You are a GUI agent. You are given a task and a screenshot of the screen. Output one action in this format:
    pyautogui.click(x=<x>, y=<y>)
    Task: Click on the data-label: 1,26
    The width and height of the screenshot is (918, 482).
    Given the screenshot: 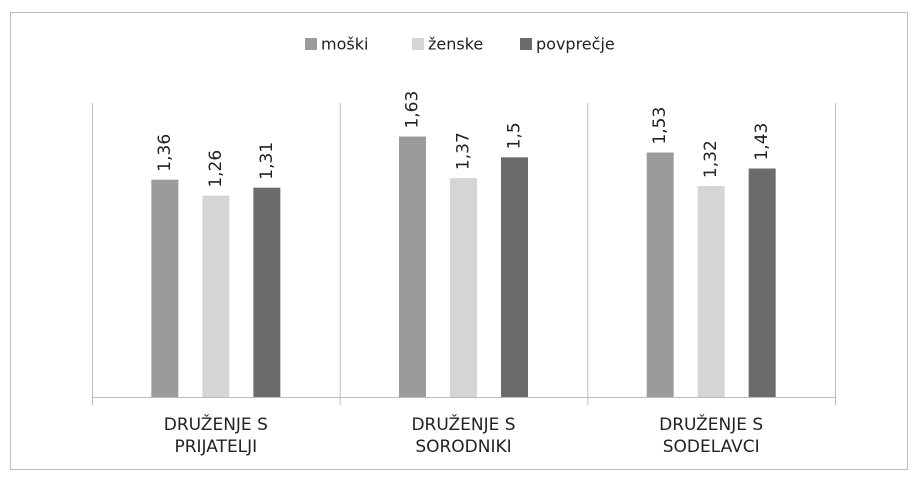 What is the action you would take?
    pyautogui.click(x=216, y=169)
    